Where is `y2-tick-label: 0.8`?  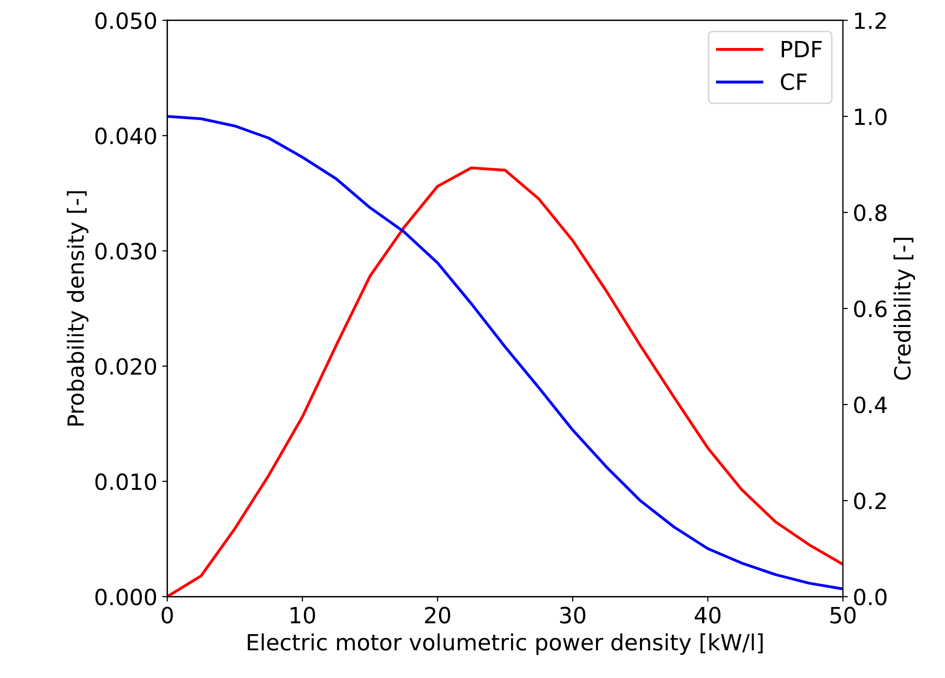 y2-tick-label: 0.8 is located at coordinates (870, 213).